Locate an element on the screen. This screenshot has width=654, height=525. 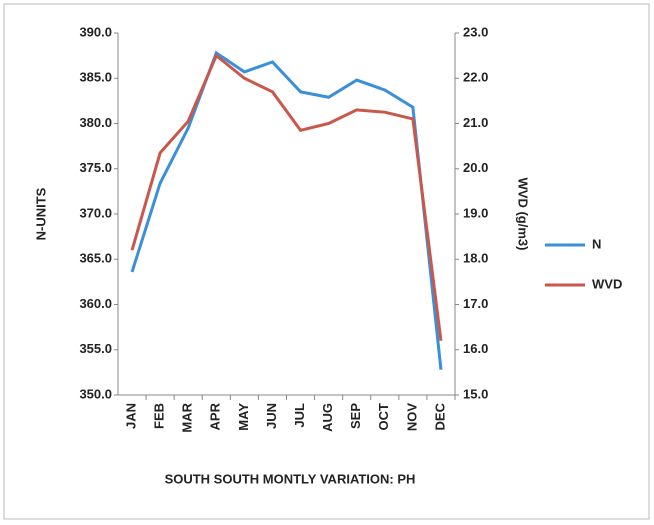
x-tick-label: AUG is located at coordinates (327, 417).